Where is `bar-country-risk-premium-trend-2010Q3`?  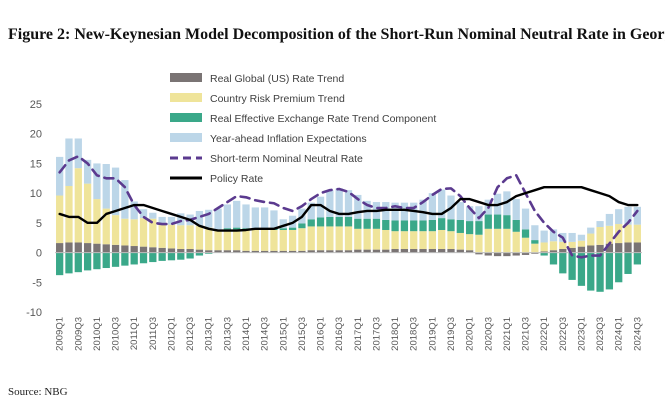 bar-country-risk-premium-trend-2010Q3 is located at coordinates (115, 230).